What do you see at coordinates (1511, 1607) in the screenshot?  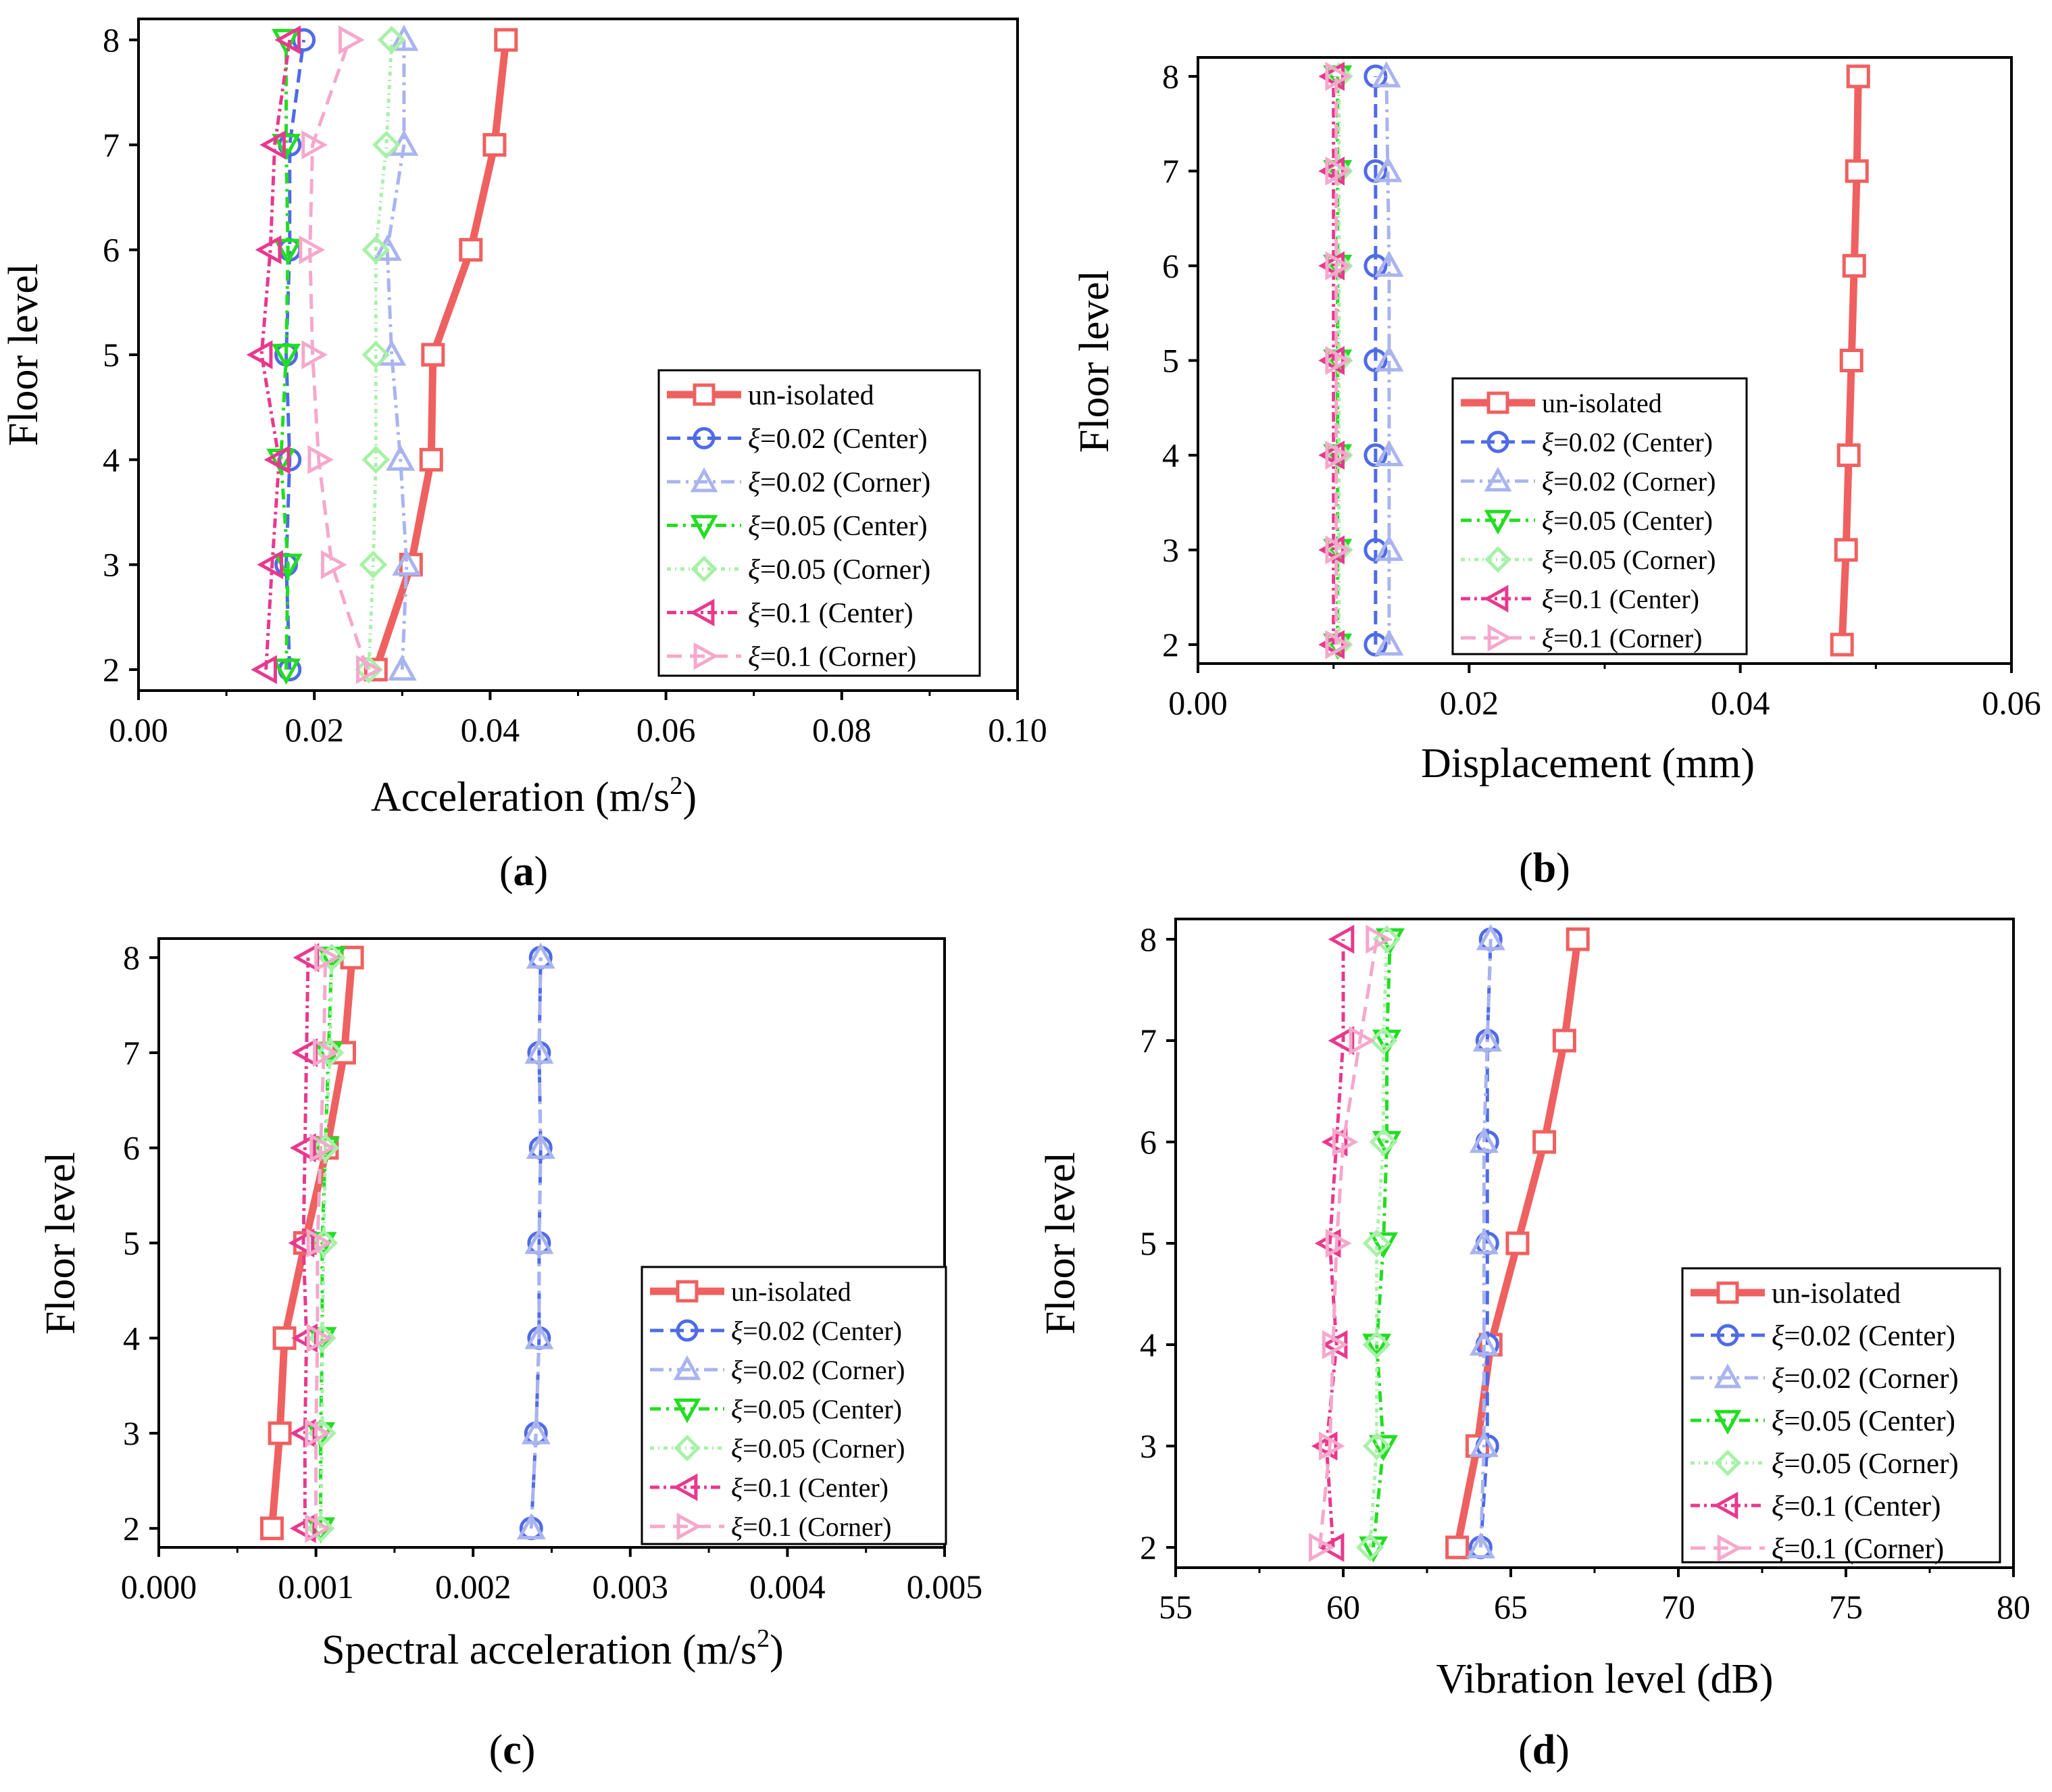 I see `x-tick-label: 65` at bounding box center [1511, 1607].